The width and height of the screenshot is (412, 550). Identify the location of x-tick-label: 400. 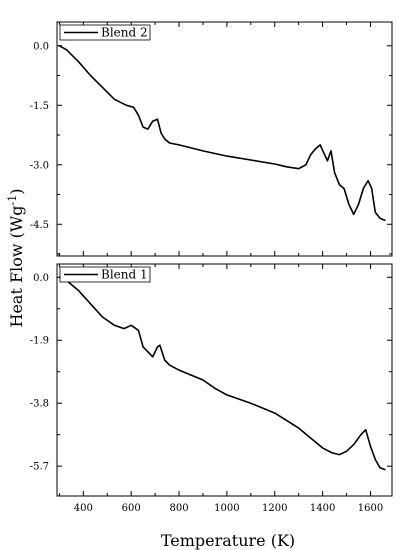
(83, 508).